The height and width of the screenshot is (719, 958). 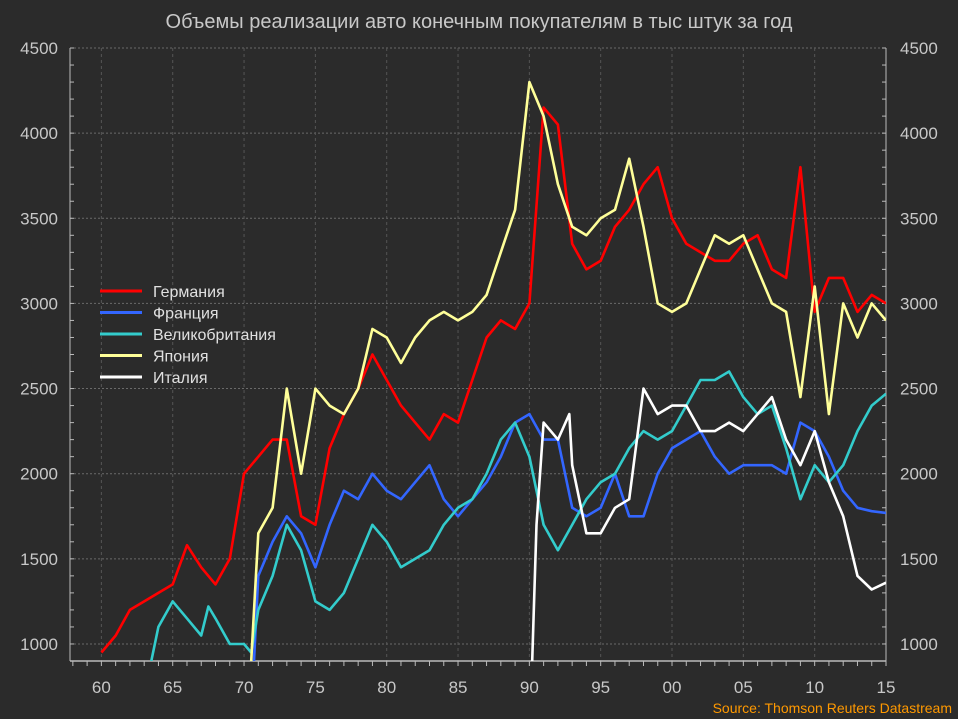 What do you see at coordinates (832, 708) in the screenshot?
I see `source-note: Source: Thomson Reuters Datastream` at bounding box center [832, 708].